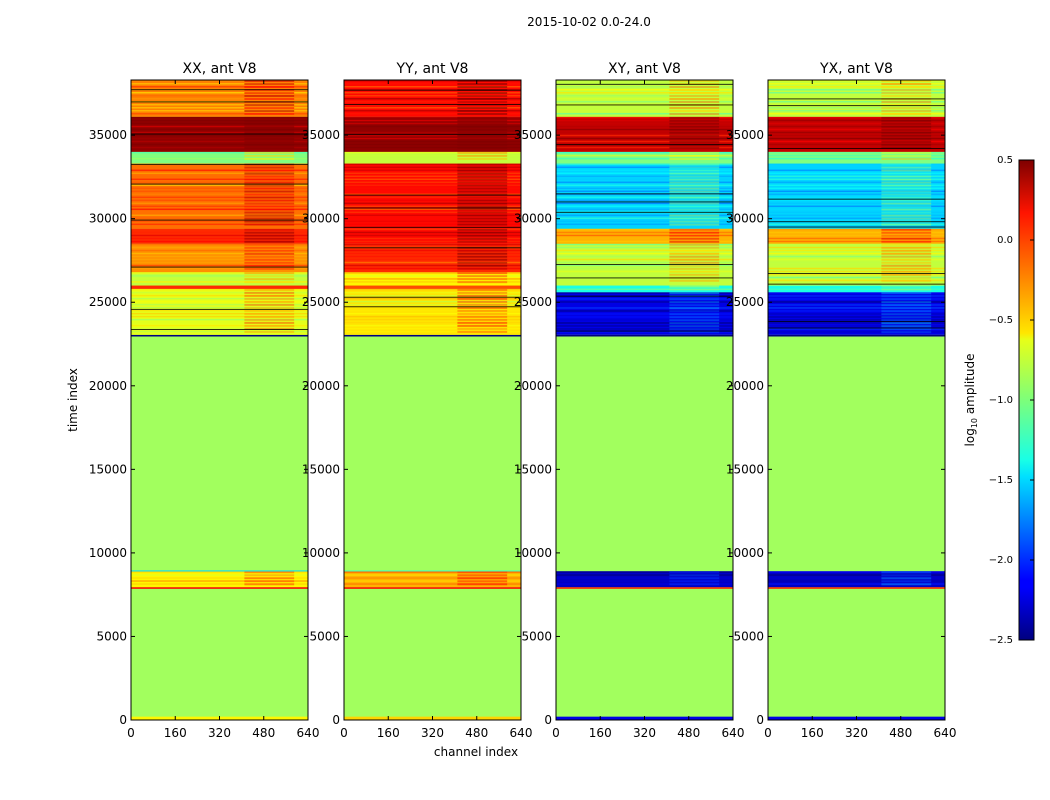 The image size is (1050, 800). I want to click on panel-title: YX, ant V8, so click(856, 69).